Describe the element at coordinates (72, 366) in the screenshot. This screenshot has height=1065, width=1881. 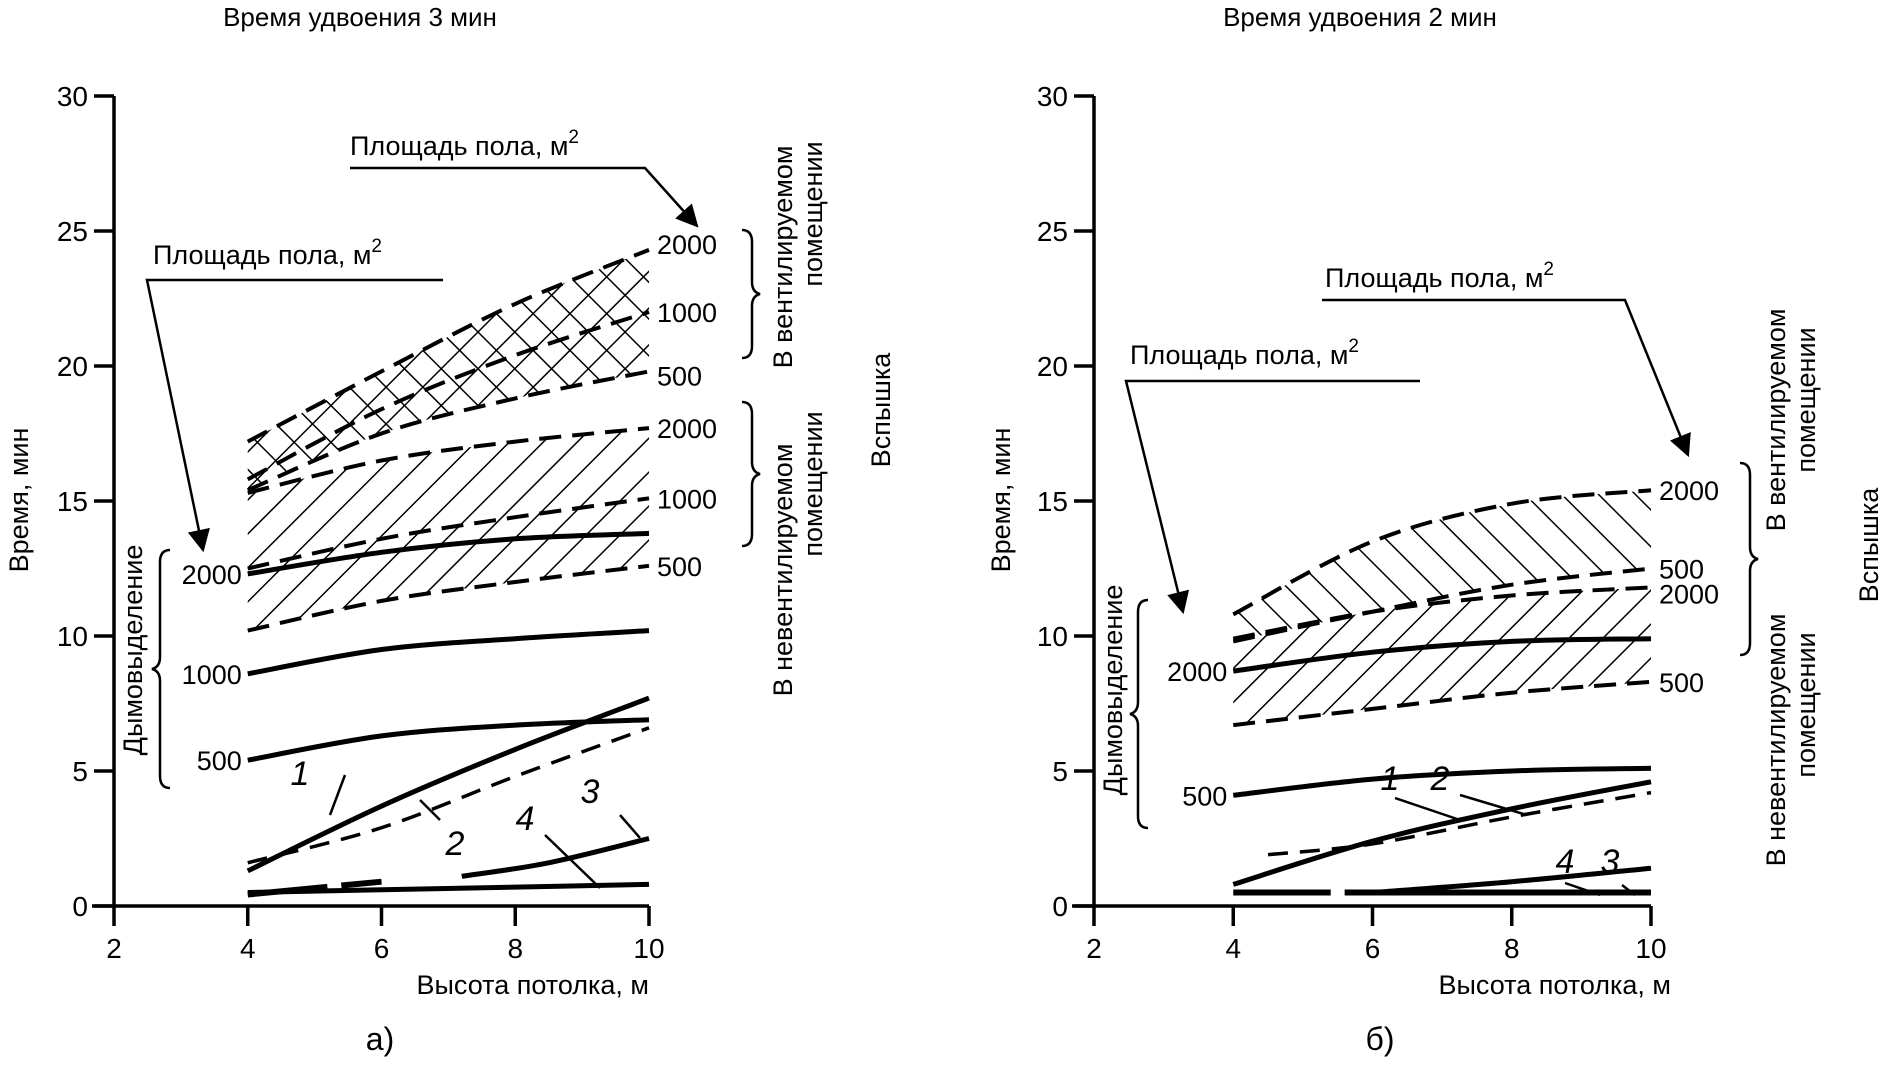
I see `y-tick-label: 20` at that location.